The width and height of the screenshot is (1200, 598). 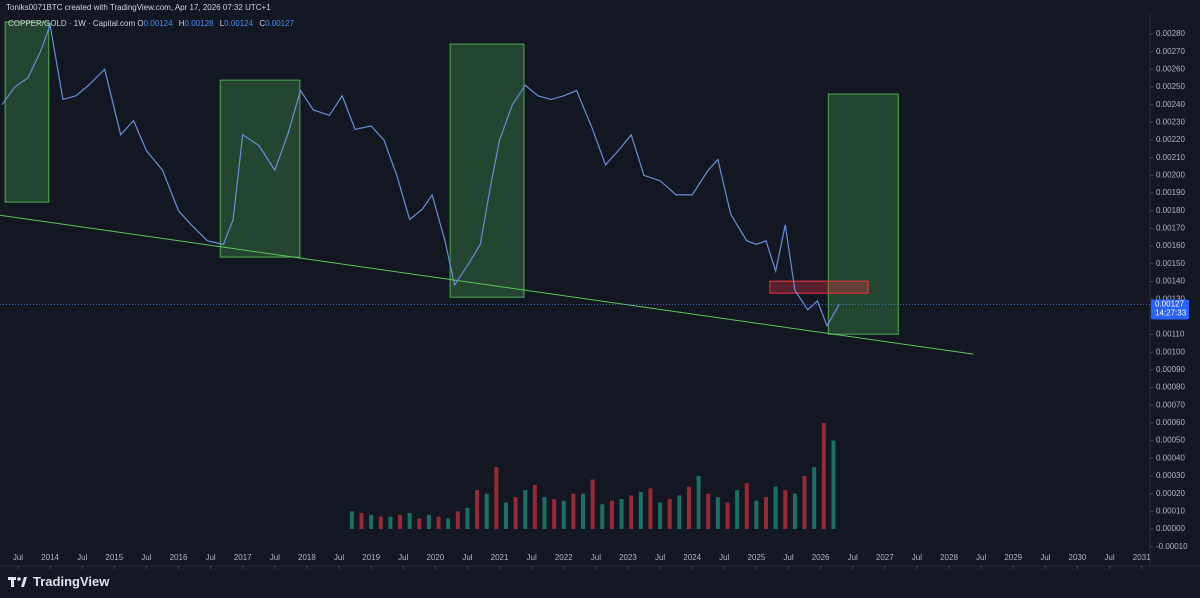 I want to click on x-tick-label: 2017, so click(x=243, y=557).